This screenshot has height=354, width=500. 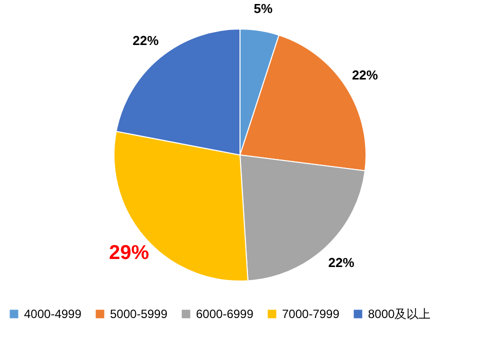 I want to click on legend-label: 6000-6999, so click(x=225, y=314).